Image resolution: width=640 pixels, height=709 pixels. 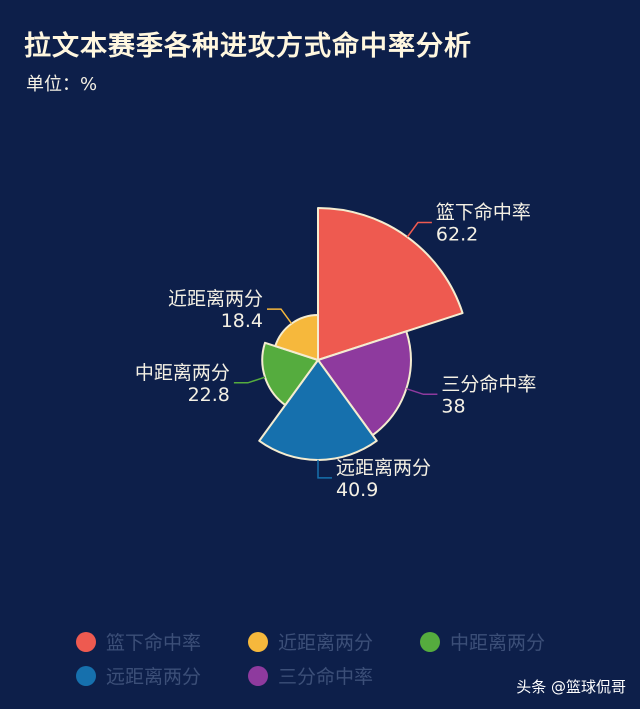 I want to click on legend-label-1: 篮下命中率, so click(x=153, y=643).